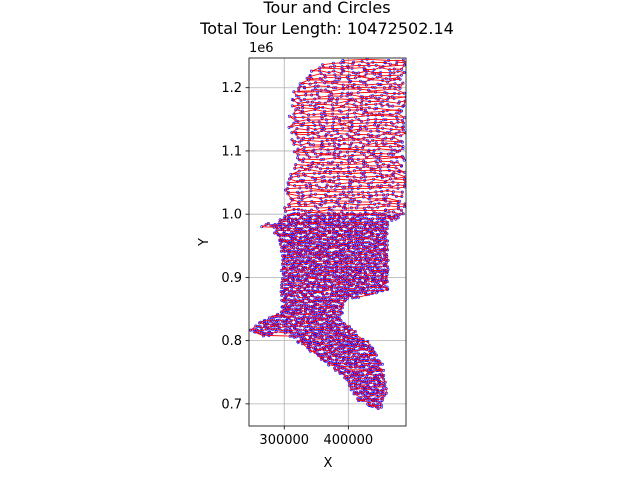  Describe the element at coordinates (326, 8) in the screenshot. I see `chart-title: Tour and Circles` at that location.